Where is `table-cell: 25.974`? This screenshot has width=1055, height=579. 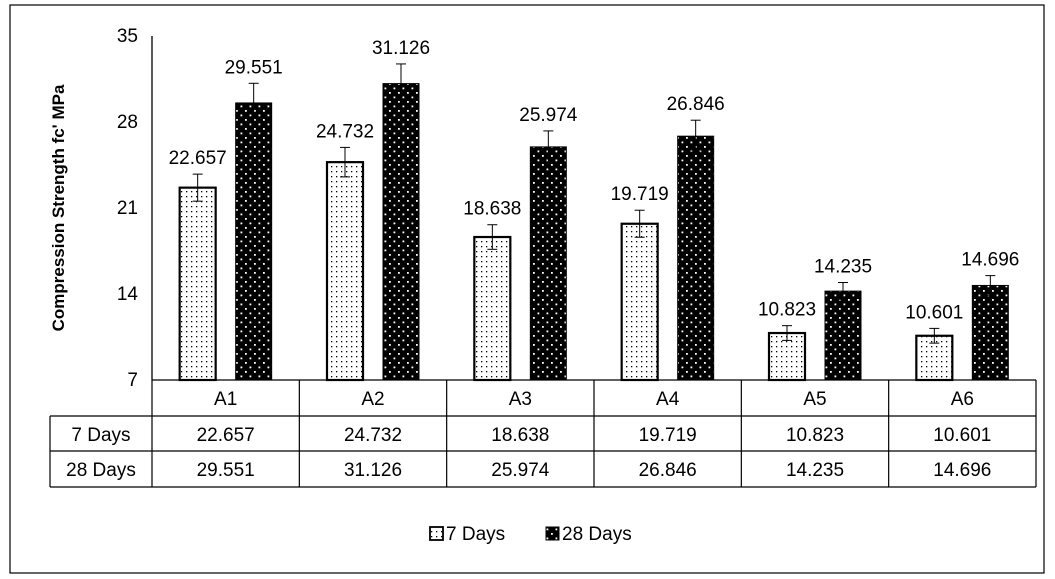
table-cell: 25.974 is located at coordinates (520, 470).